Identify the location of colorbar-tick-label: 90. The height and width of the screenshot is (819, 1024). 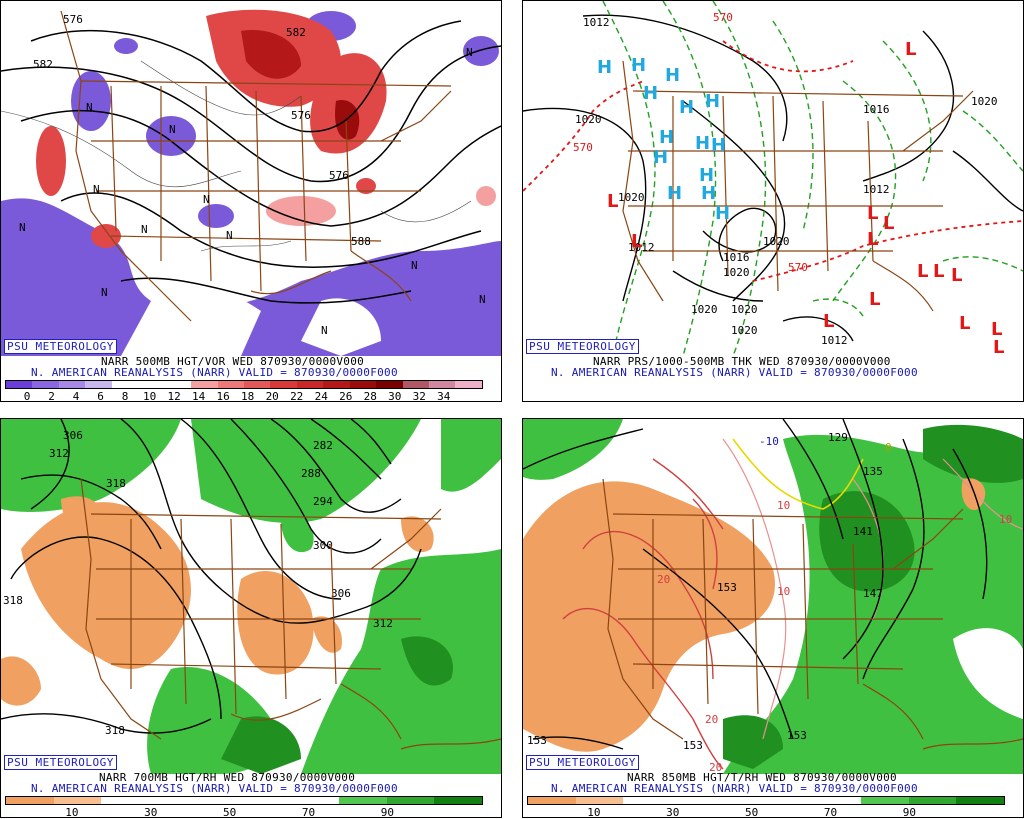
(909, 812).